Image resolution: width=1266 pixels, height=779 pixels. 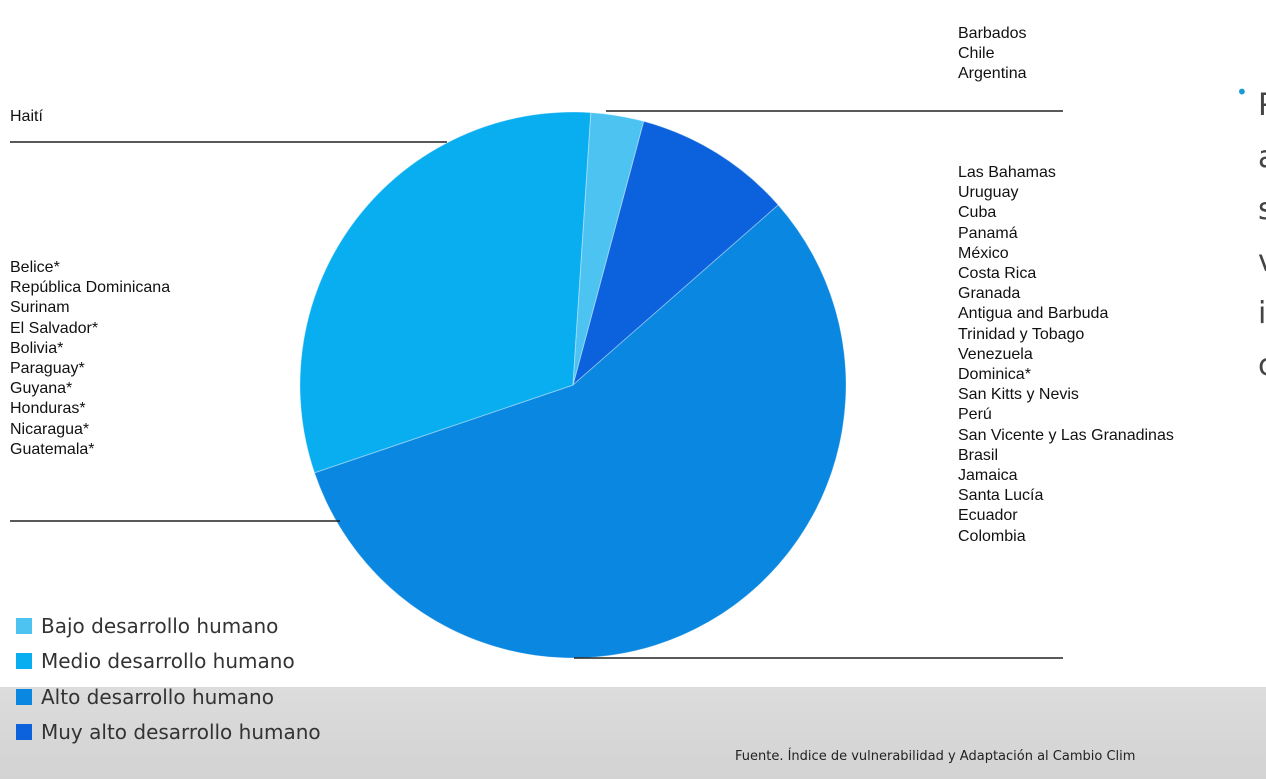 What do you see at coordinates (1262, 209) in the screenshot?
I see `side-text-line: s` at bounding box center [1262, 209].